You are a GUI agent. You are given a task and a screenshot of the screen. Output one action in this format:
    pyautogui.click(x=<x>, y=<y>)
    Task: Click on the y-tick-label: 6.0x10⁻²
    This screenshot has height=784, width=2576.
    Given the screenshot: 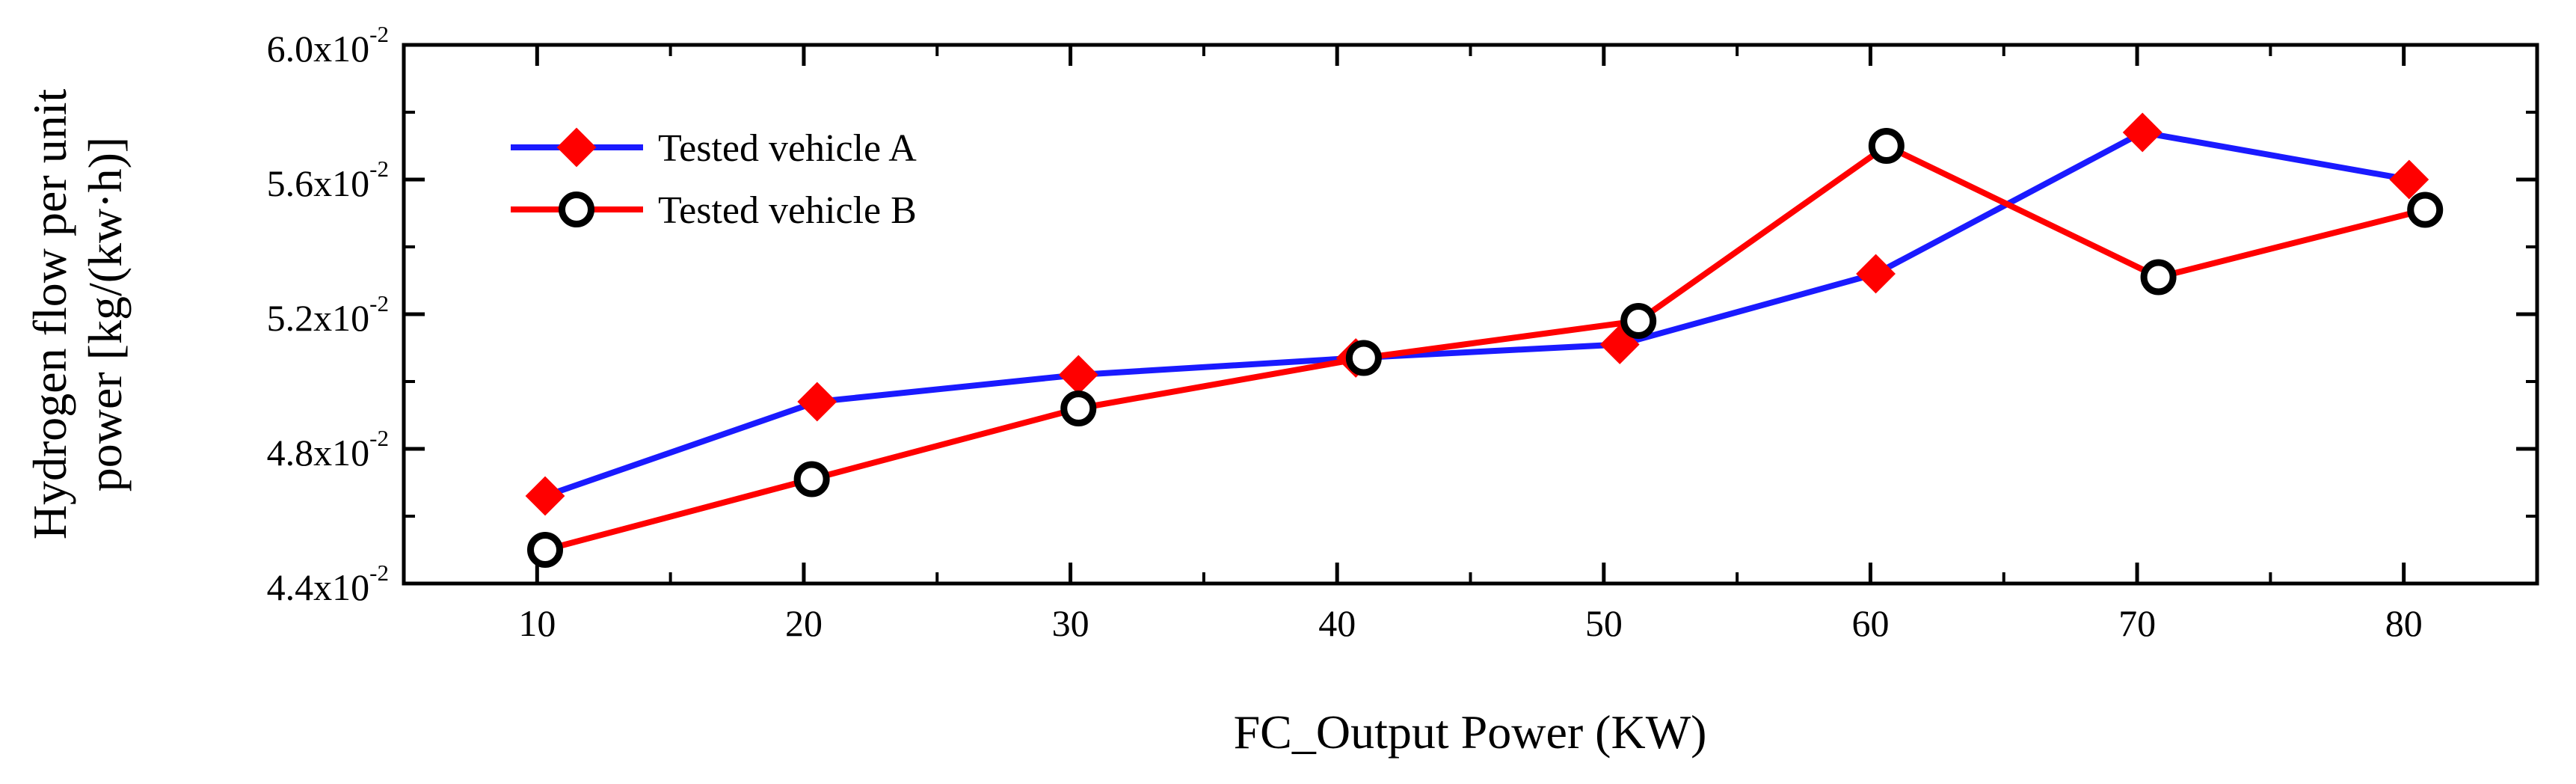 What is the action you would take?
    pyautogui.click(x=328, y=46)
    